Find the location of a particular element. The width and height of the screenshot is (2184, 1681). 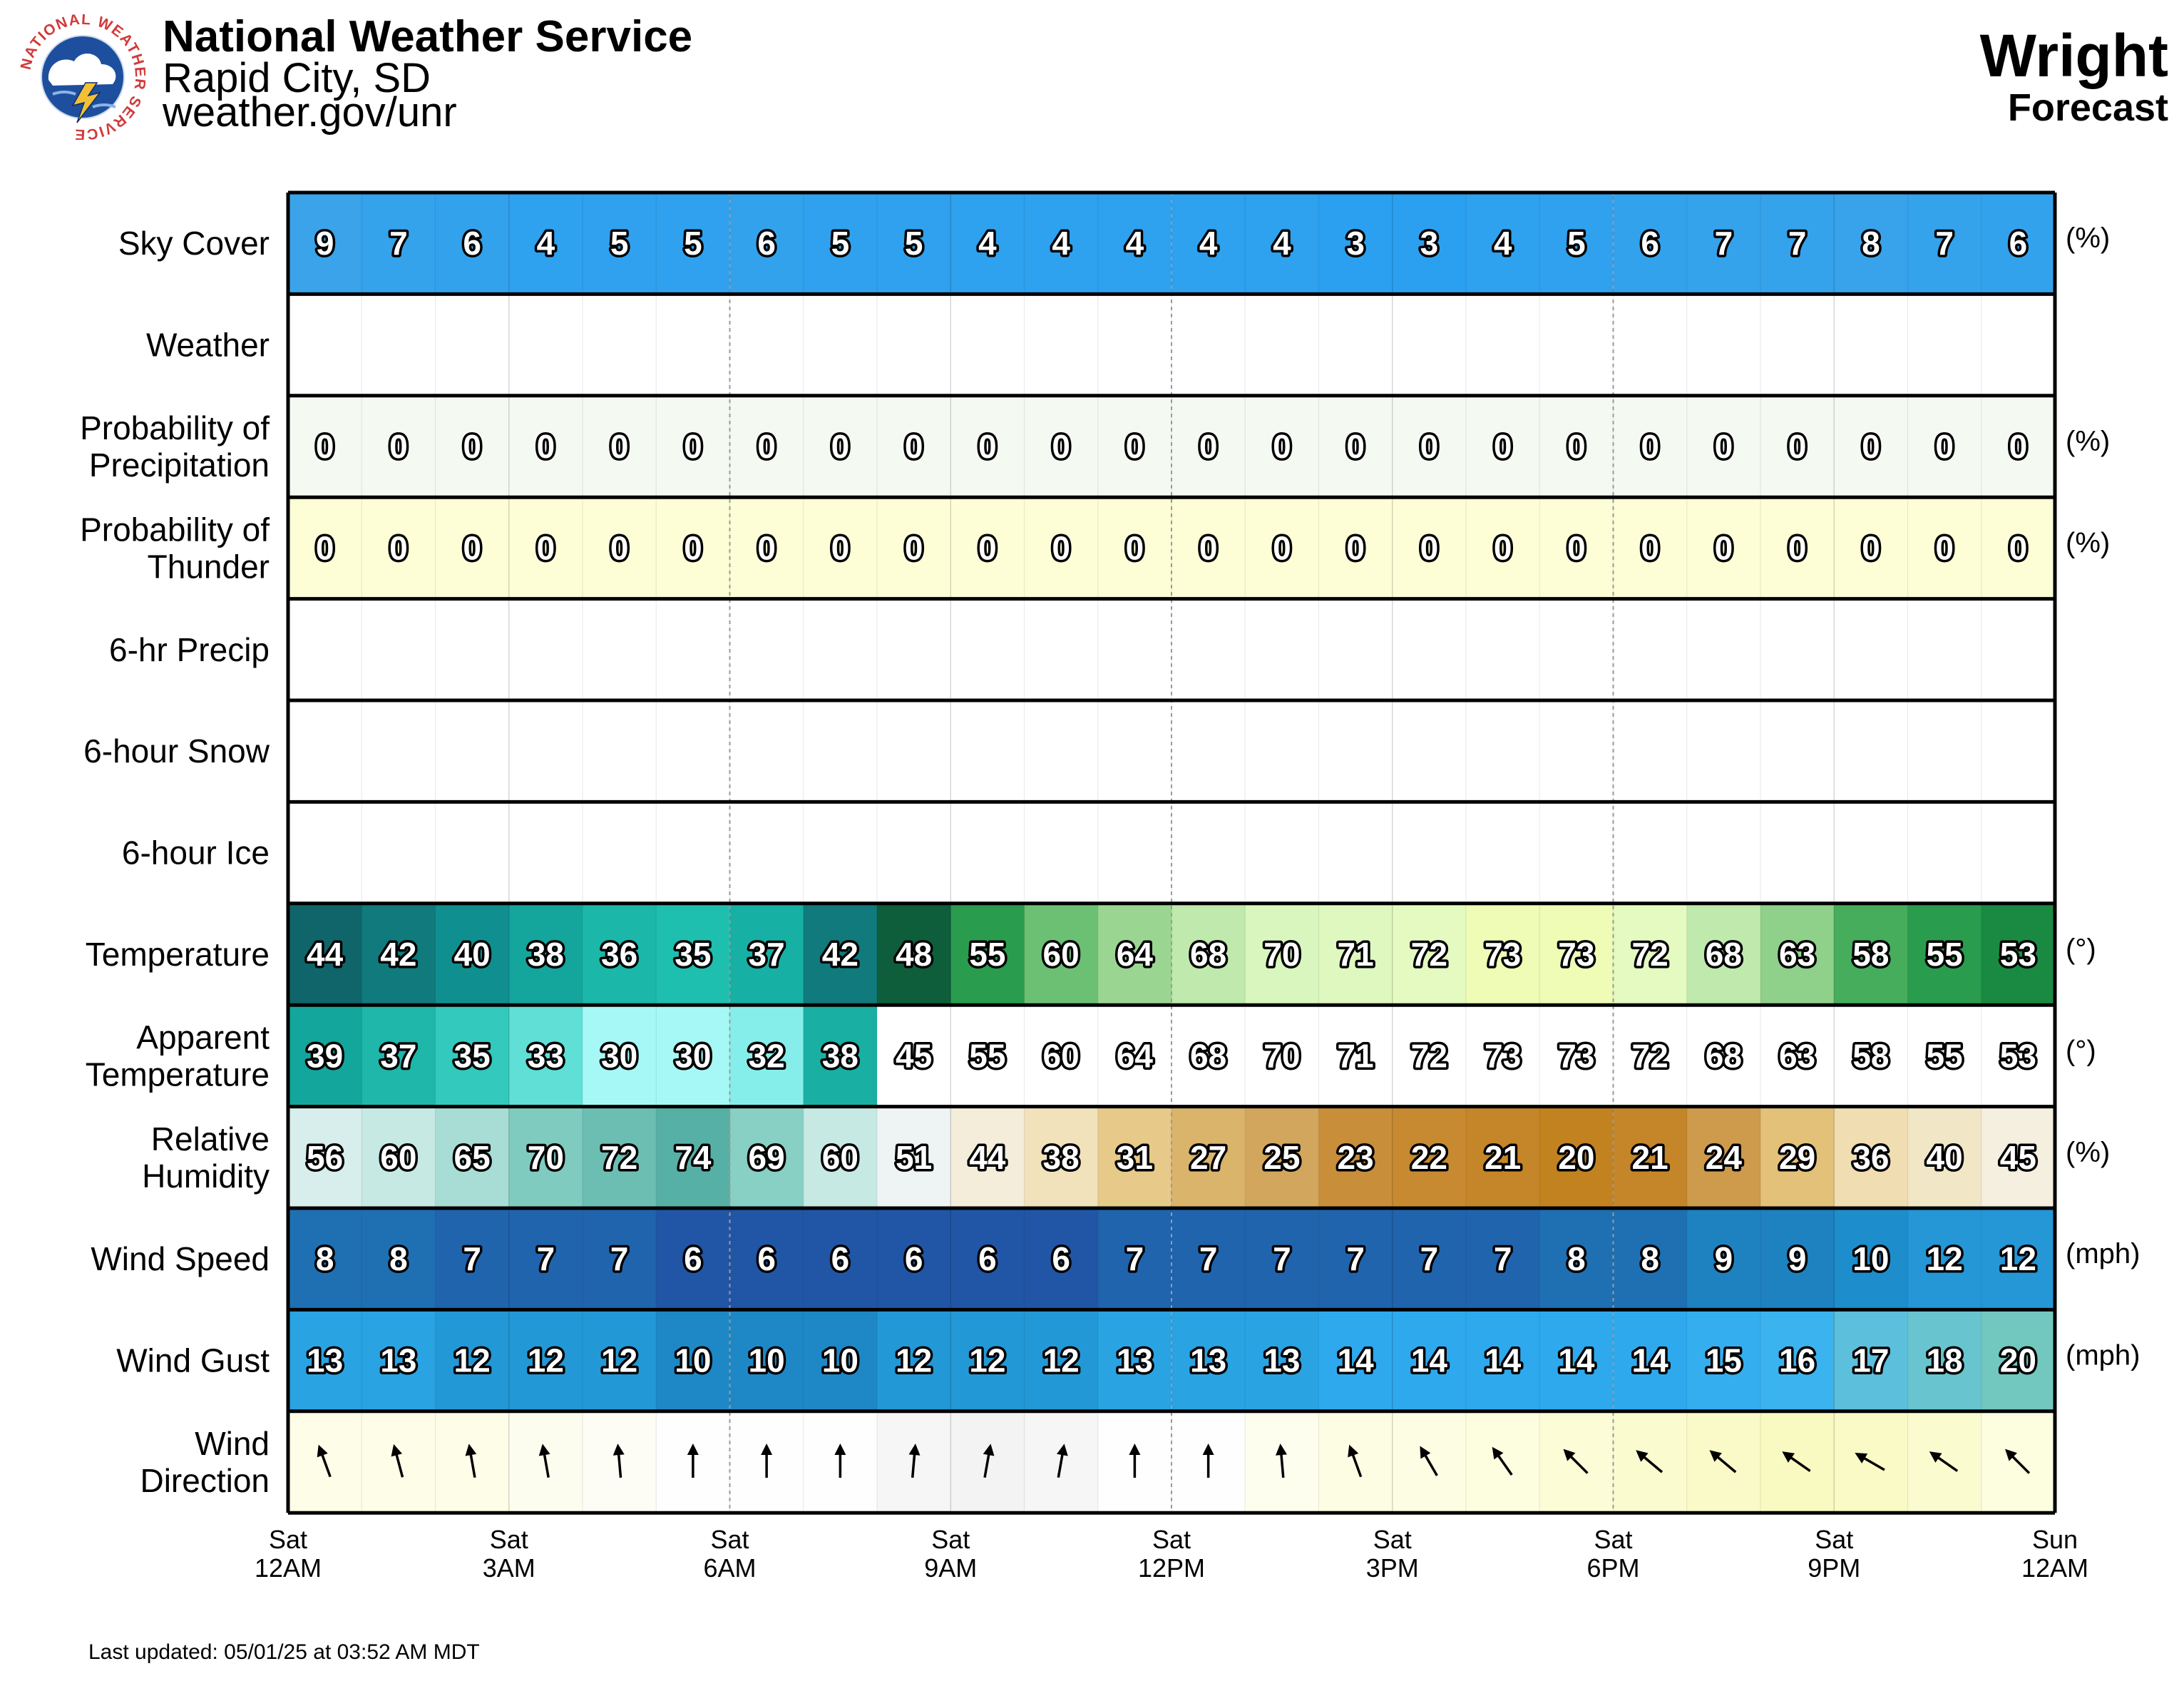

row-0-value-12: 4 is located at coordinates (1208, 243).